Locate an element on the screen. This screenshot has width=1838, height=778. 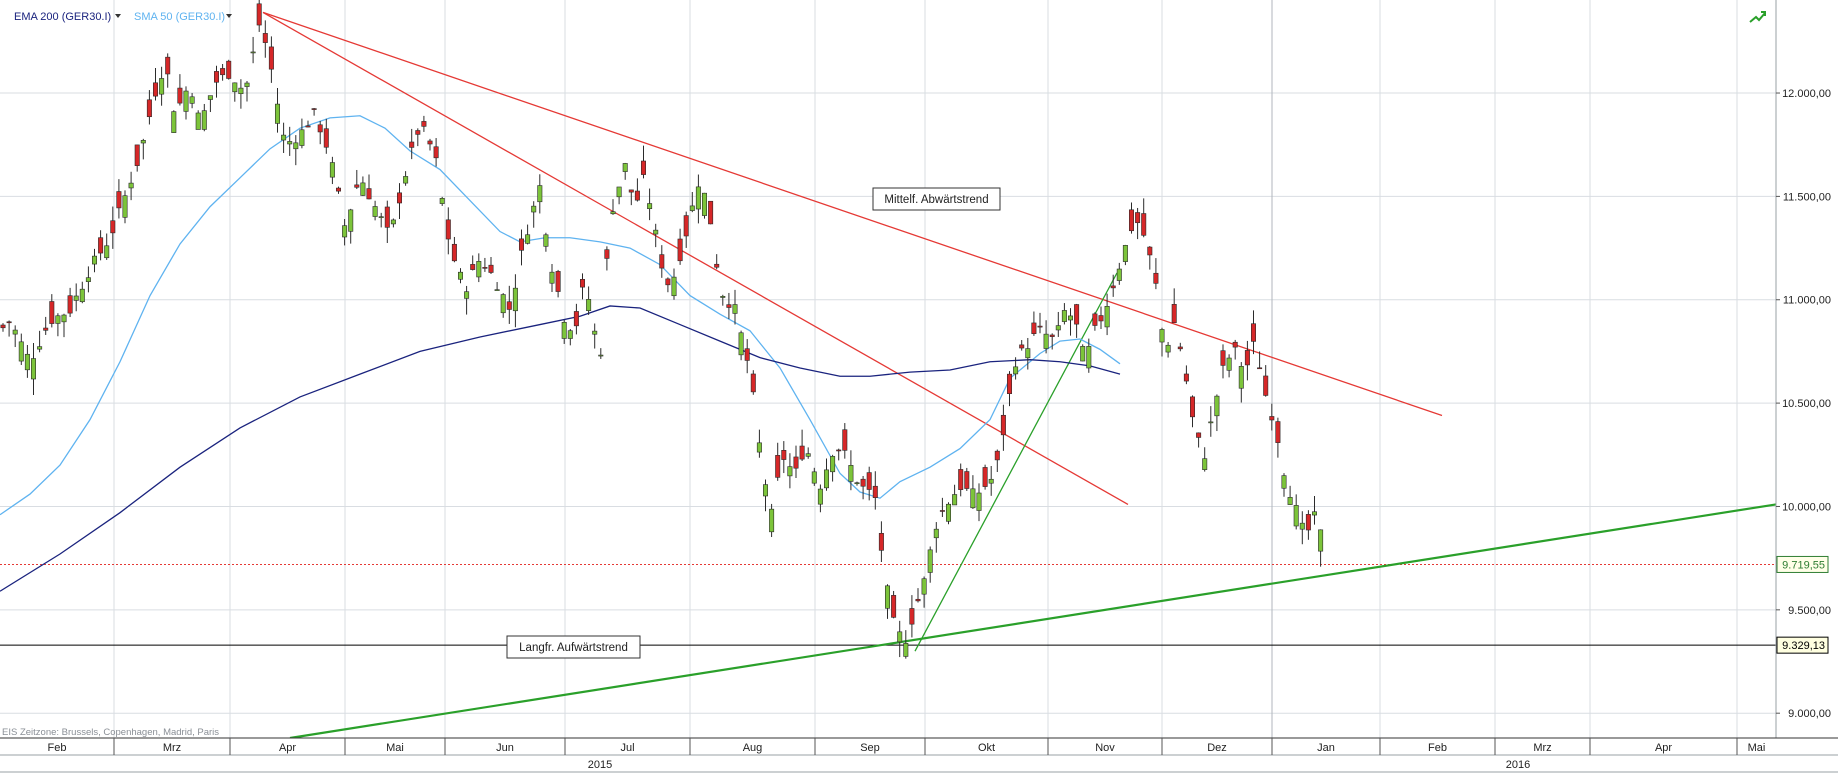
annotation-text: Mittelf. Abwärtstrend is located at coordinates (936, 200).